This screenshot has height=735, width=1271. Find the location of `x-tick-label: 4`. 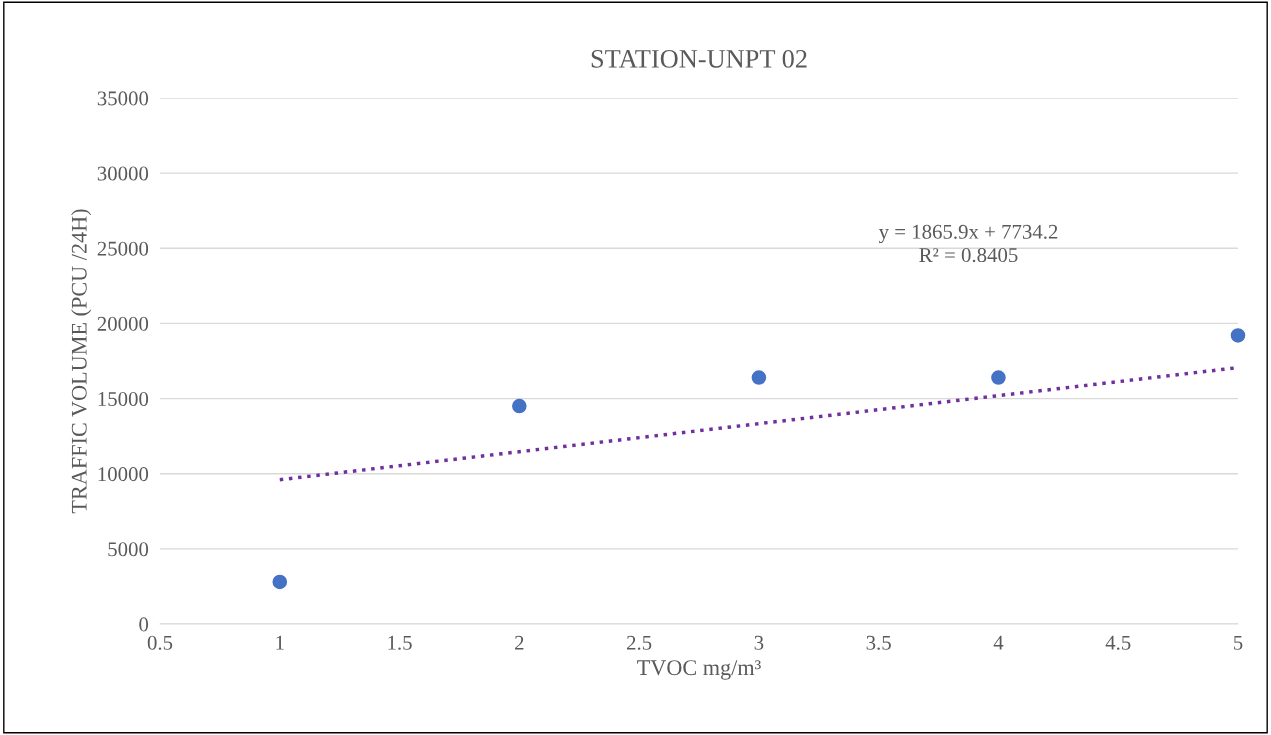

x-tick-label: 4 is located at coordinates (998, 642).